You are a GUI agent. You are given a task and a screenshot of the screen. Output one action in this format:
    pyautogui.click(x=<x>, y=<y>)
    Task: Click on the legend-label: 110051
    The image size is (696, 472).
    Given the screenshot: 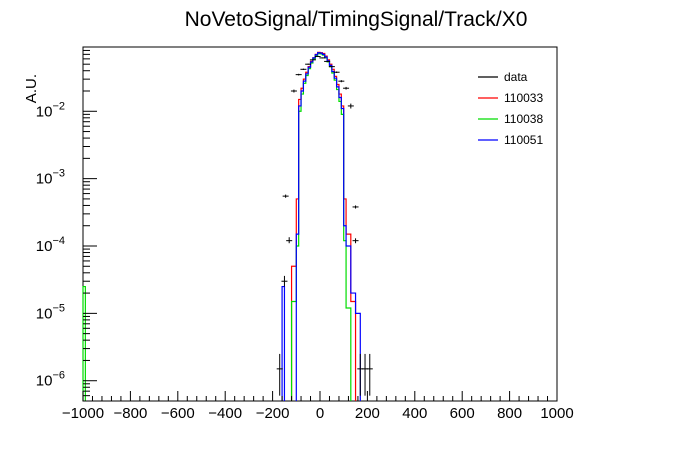 What is the action you would take?
    pyautogui.click(x=523, y=140)
    